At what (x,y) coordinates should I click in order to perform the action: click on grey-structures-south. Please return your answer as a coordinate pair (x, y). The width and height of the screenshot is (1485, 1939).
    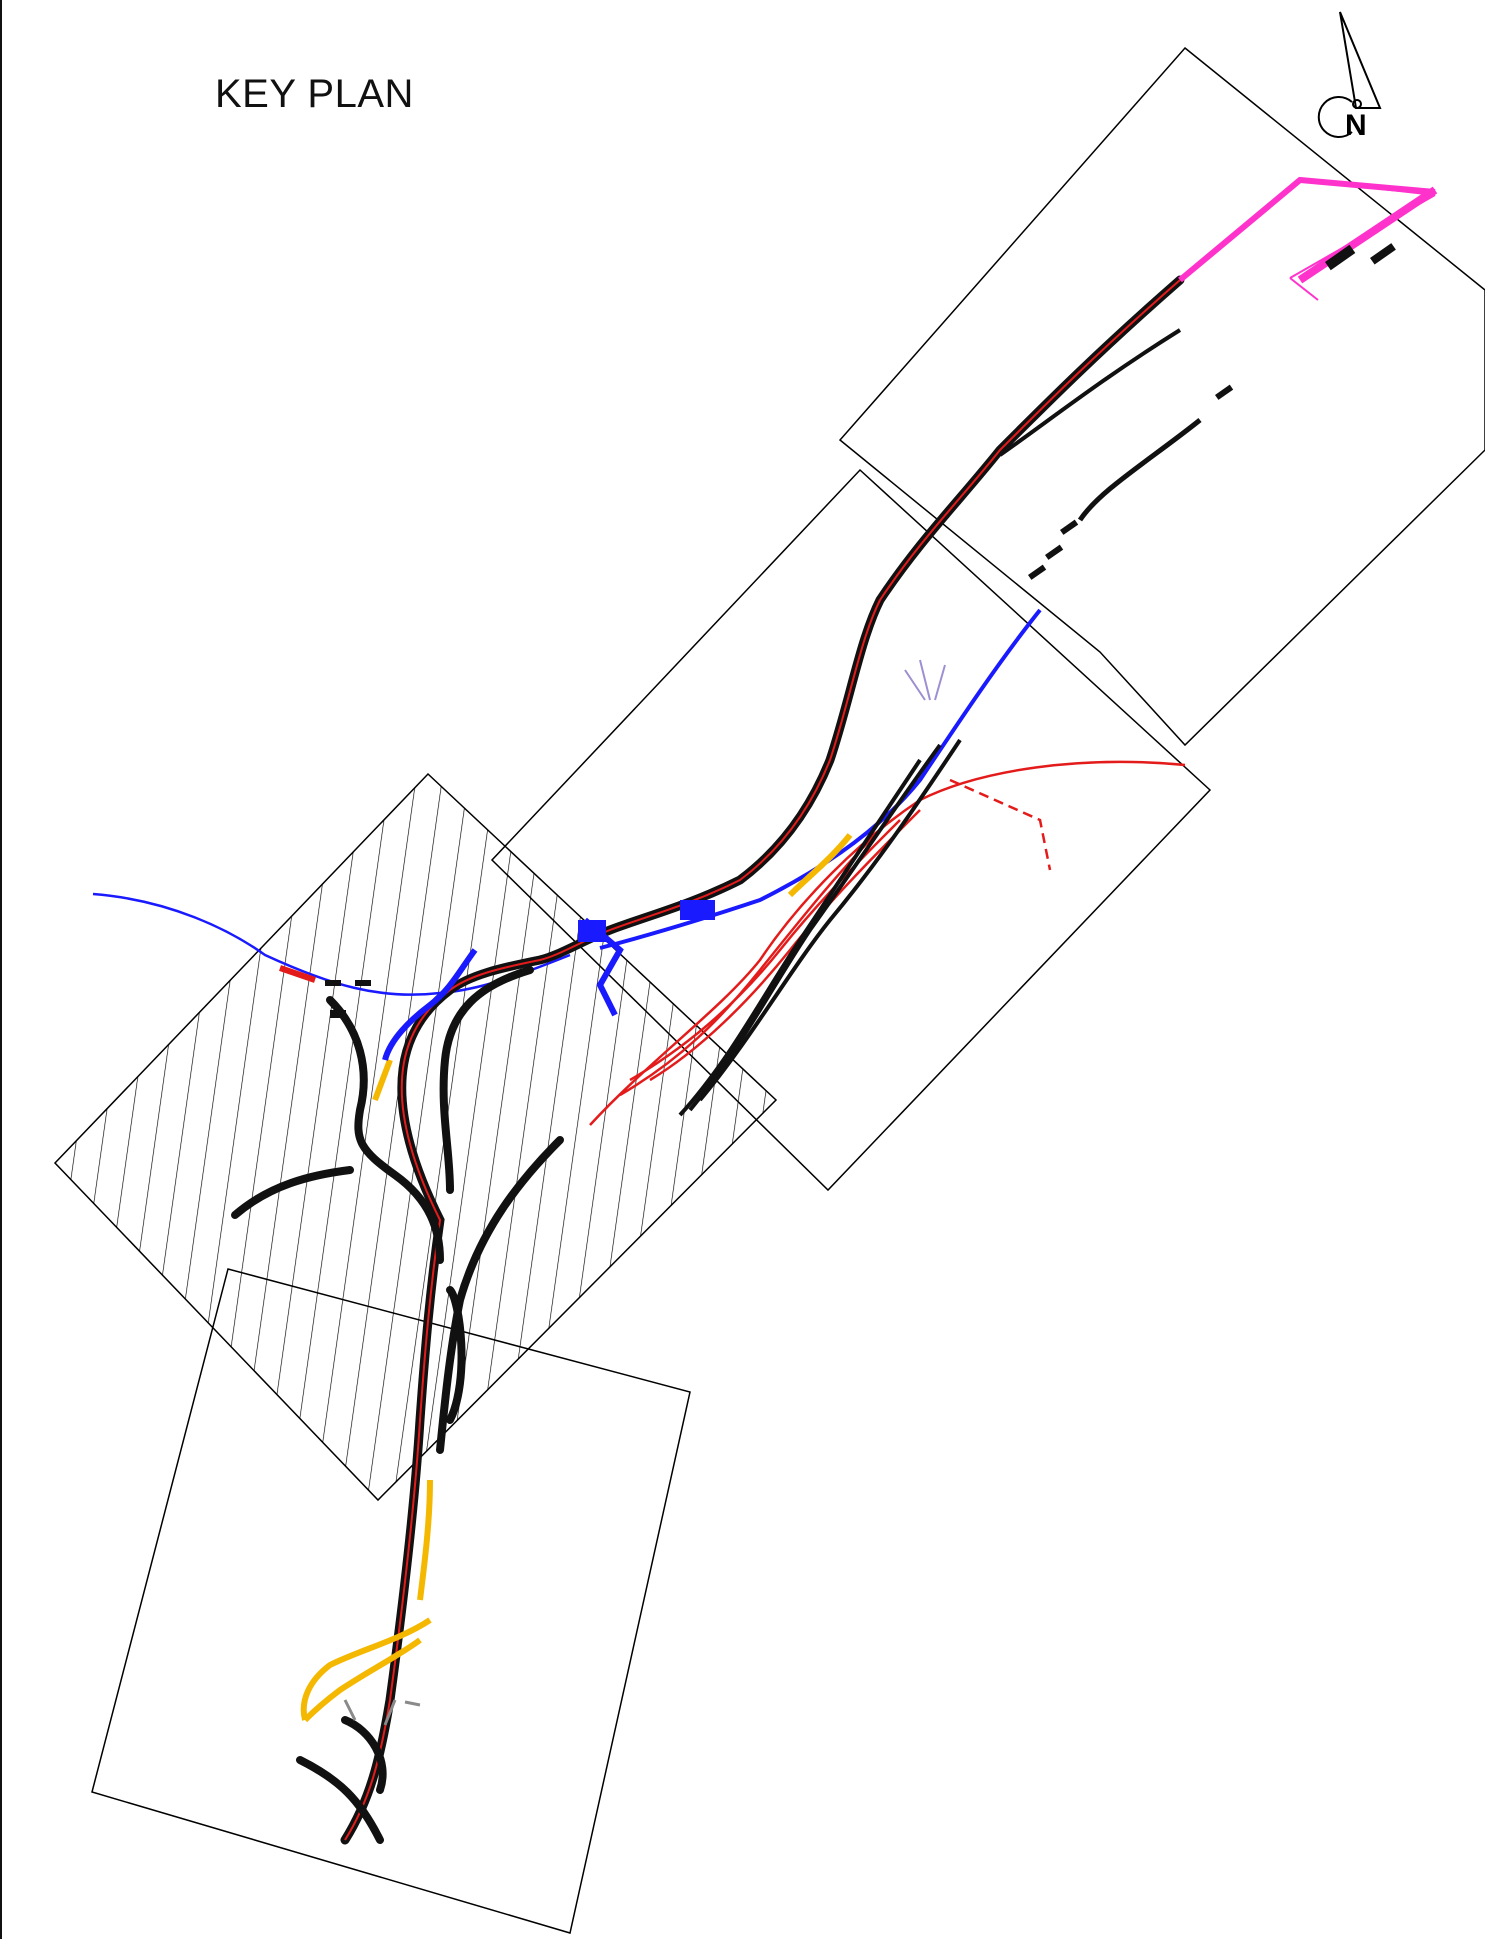
    Looking at the image, I should click on (382, 1712).